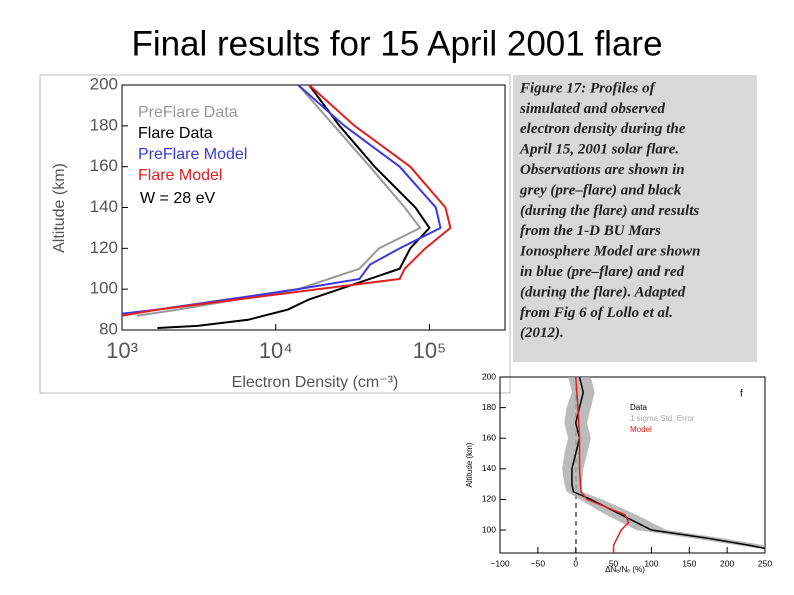 The image size is (794, 595). What do you see at coordinates (614, 563) in the screenshot?
I see `x-tick-label: 50` at bounding box center [614, 563].